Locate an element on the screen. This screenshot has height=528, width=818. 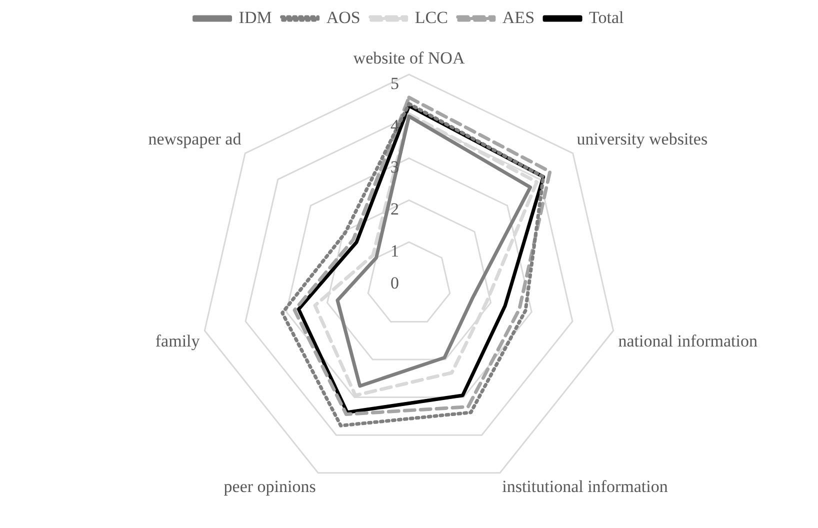
spoke-label: website of NOA is located at coordinates (409, 58).